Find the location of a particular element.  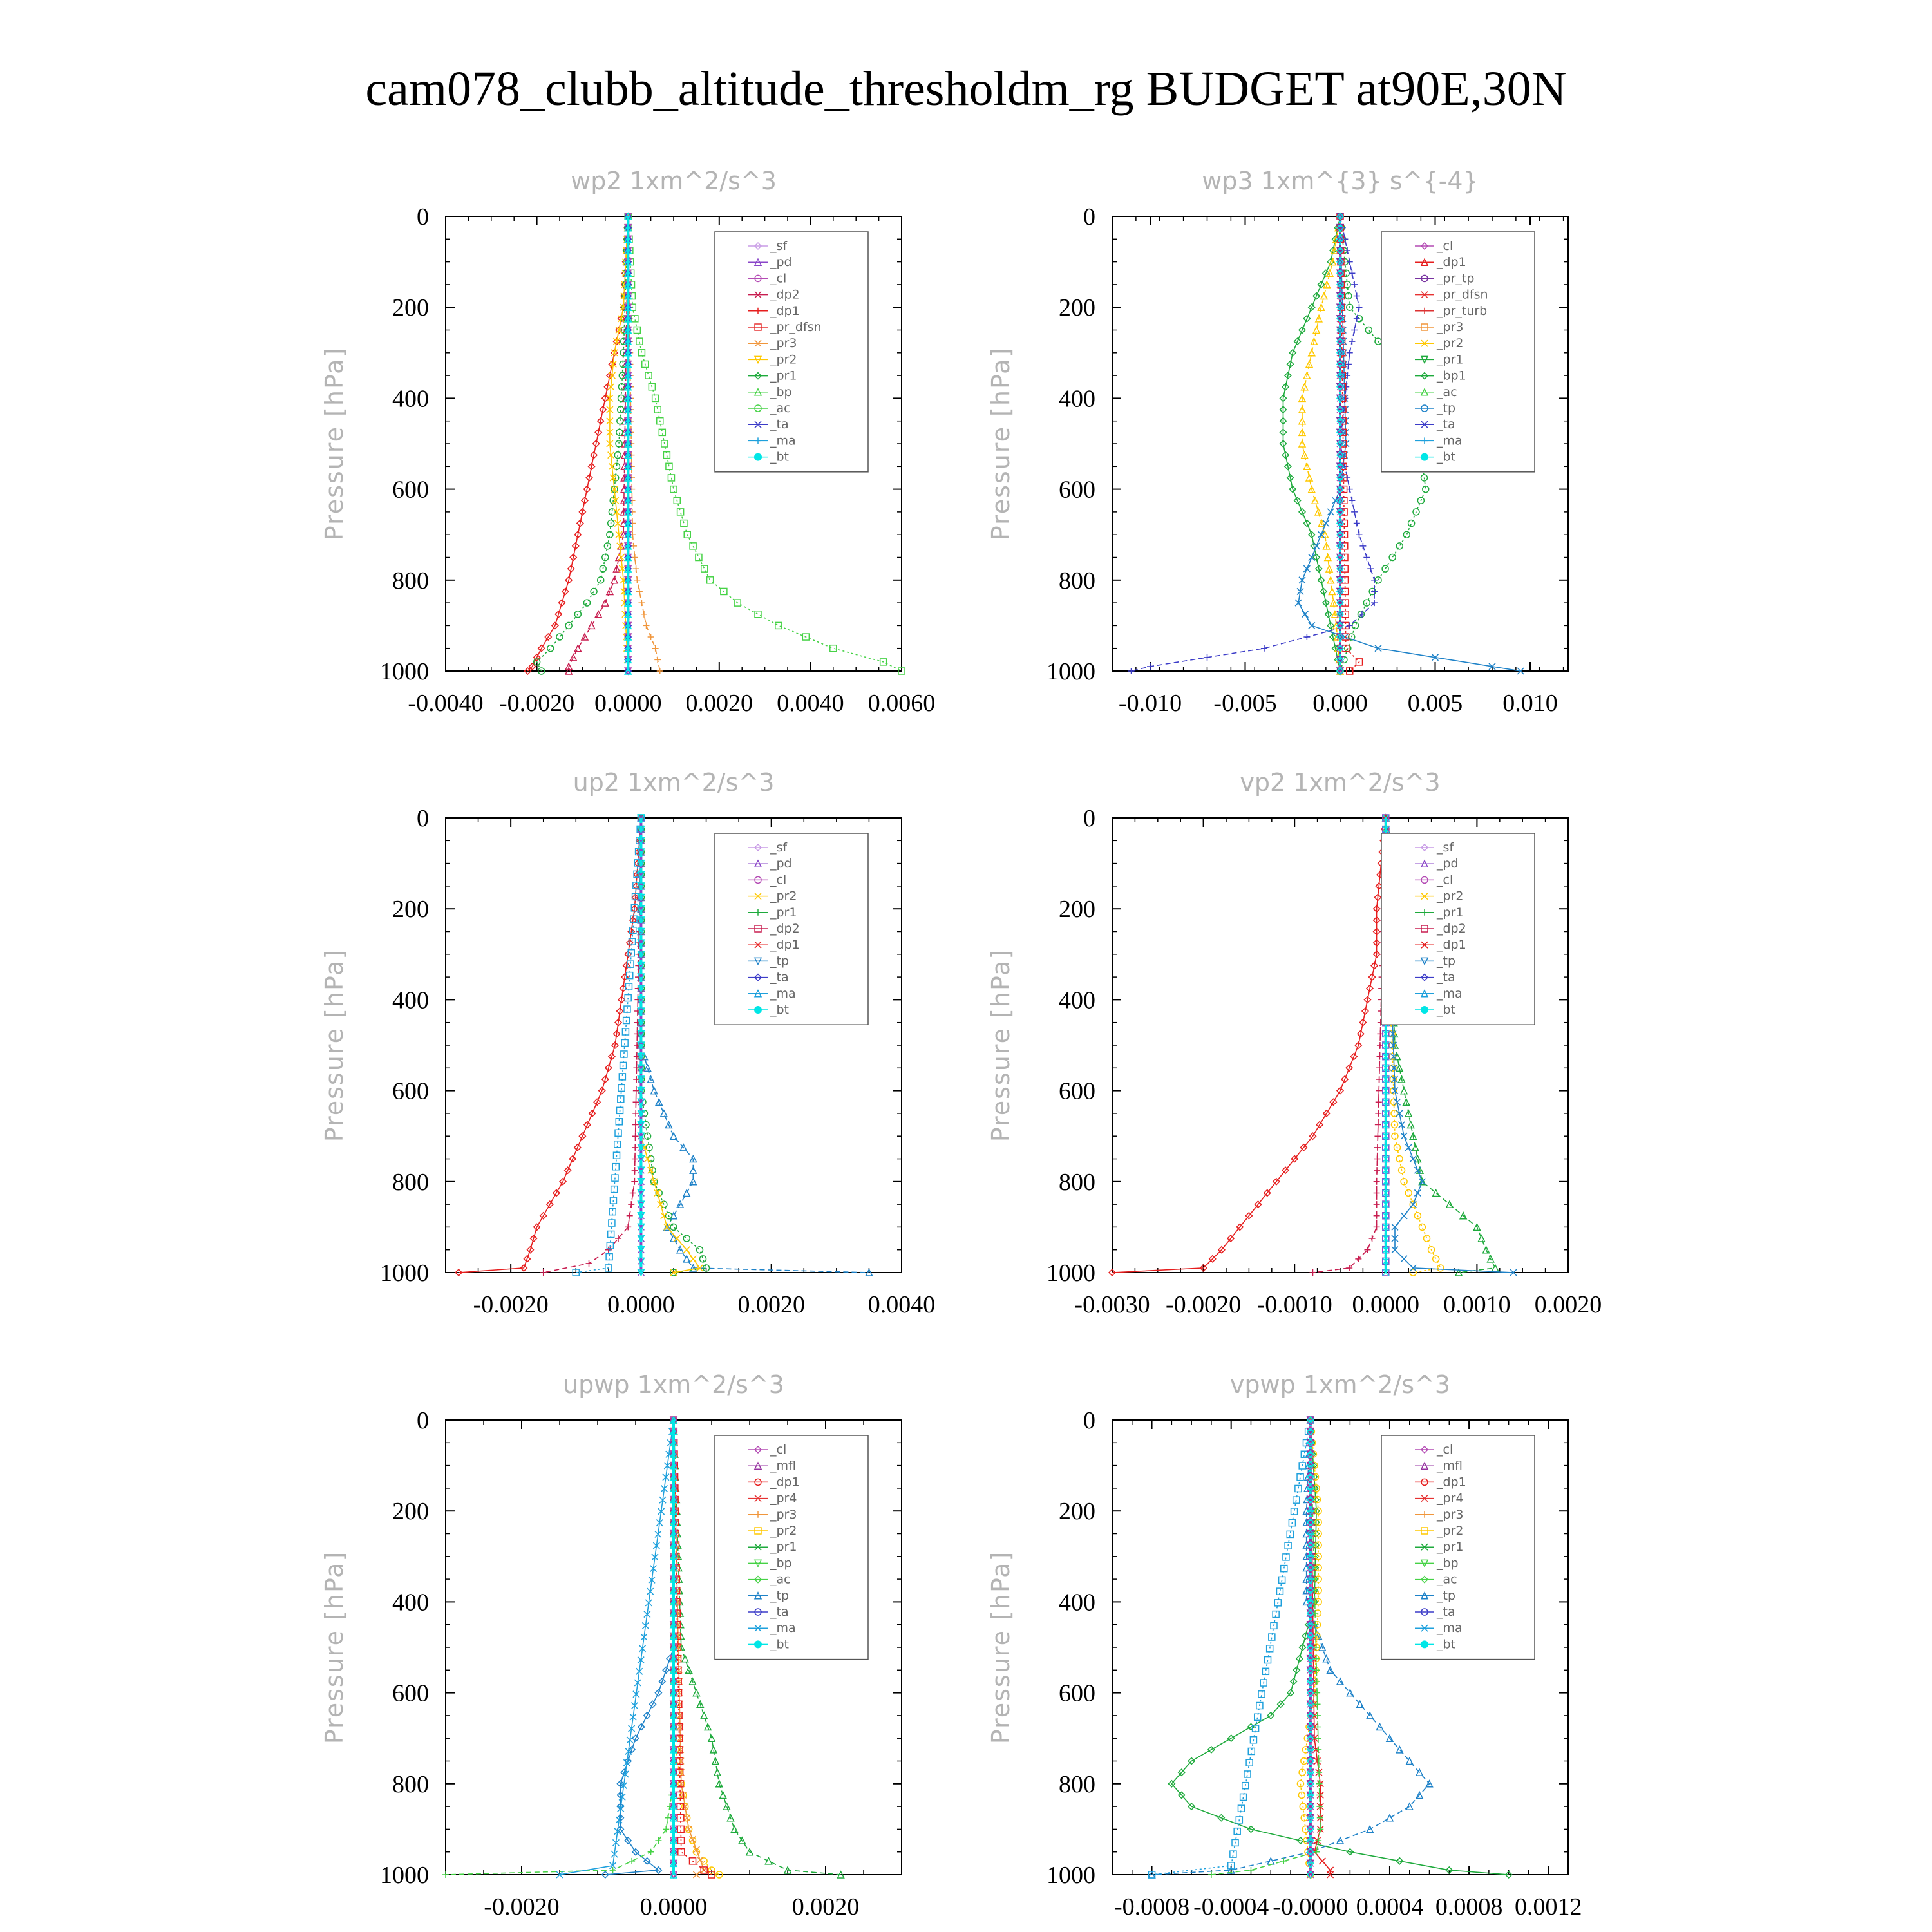

legend-label: _ta is located at coordinates (780, 978).